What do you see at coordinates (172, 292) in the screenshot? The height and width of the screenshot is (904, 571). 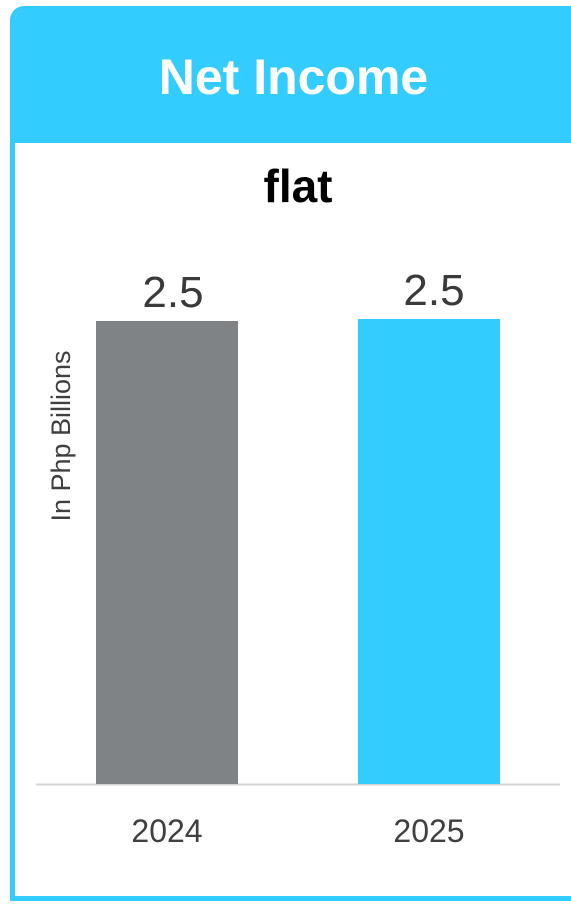 I see `data-label-2024: 2.5` at bounding box center [172, 292].